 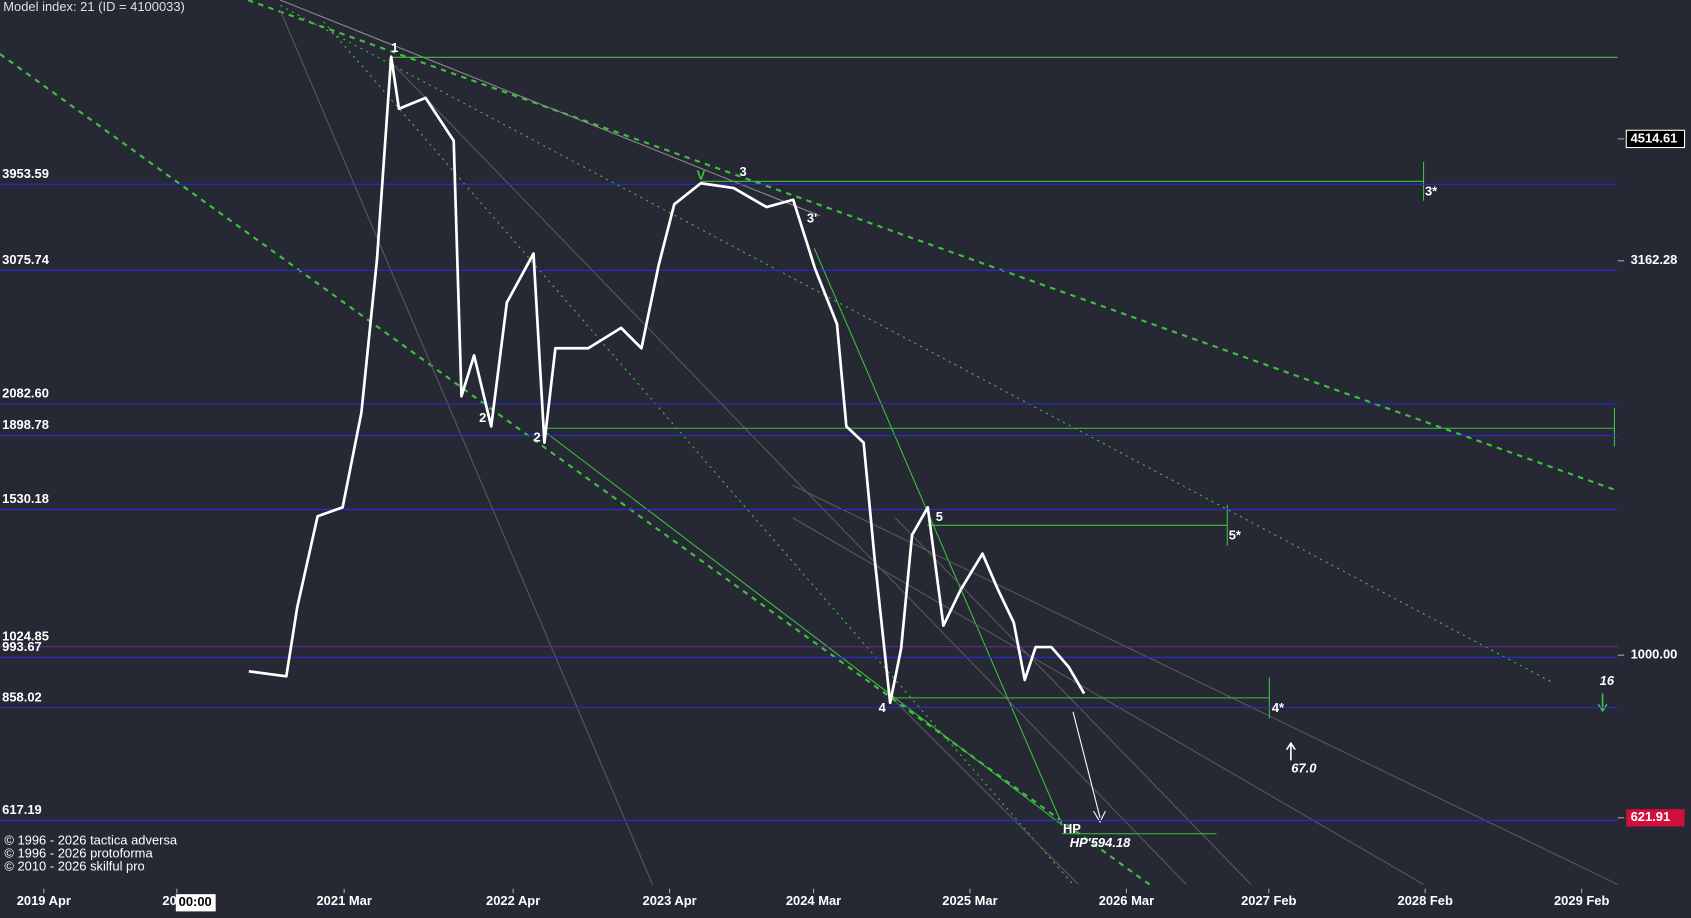 I want to click on wave-label: 67.0, so click(x=1304, y=767).